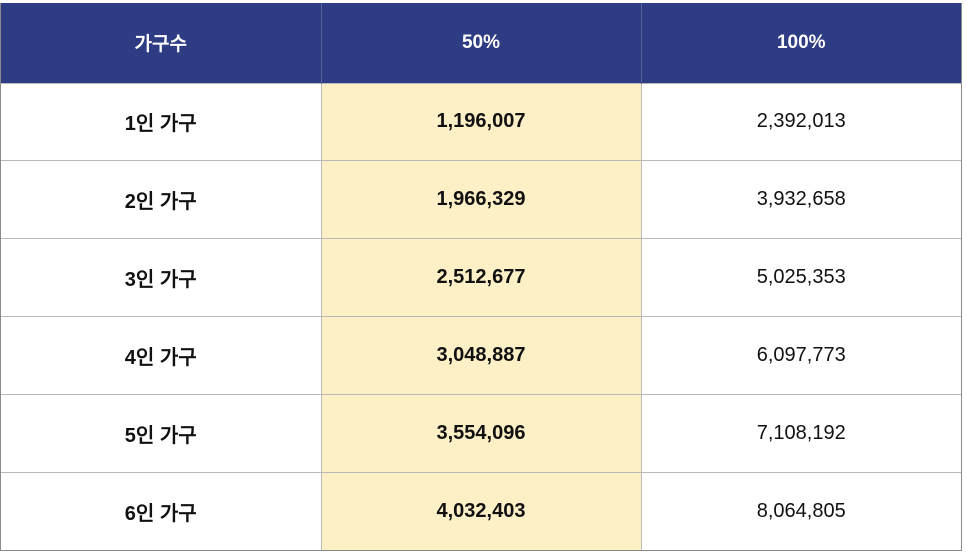  Describe the element at coordinates (161, 43) in the screenshot. I see `header-household-count: 가구수` at that location.